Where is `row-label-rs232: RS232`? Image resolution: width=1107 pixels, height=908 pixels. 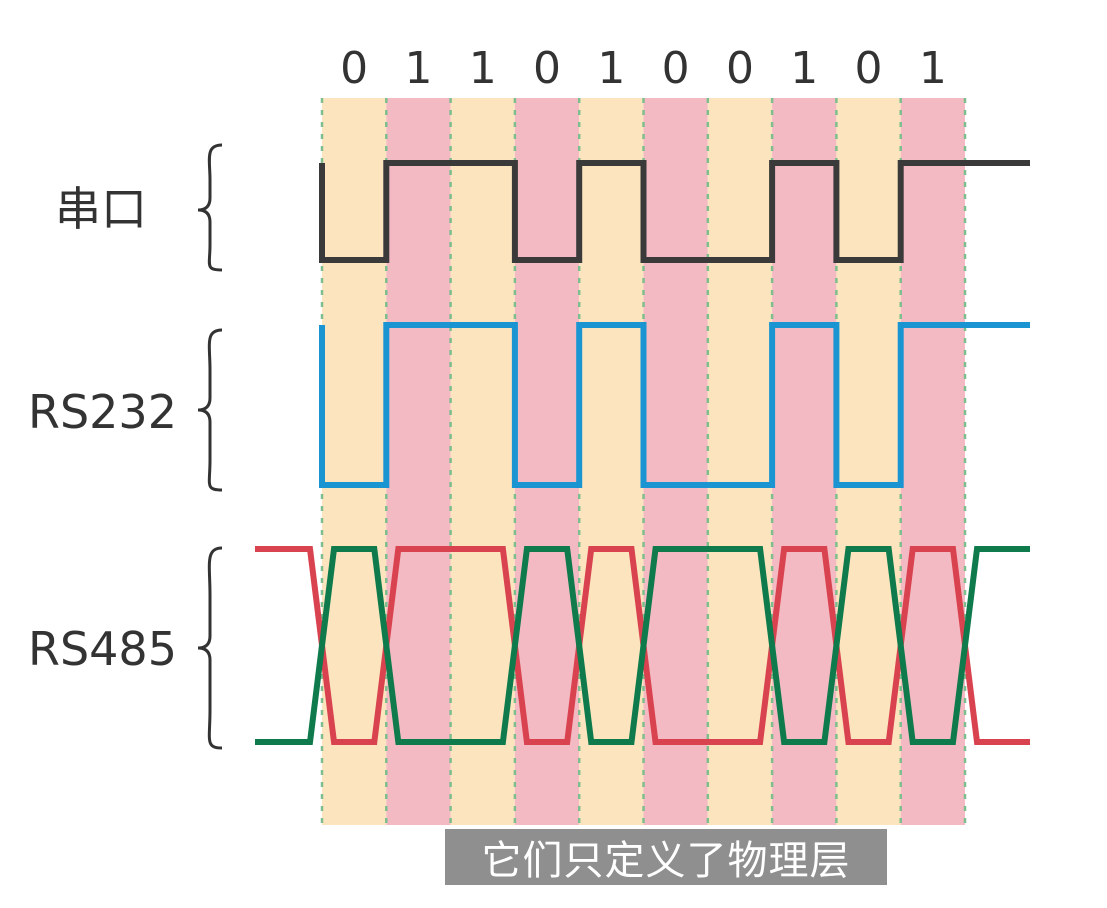
row-label-rs232: RS232 is located at coordinates (102, 412).